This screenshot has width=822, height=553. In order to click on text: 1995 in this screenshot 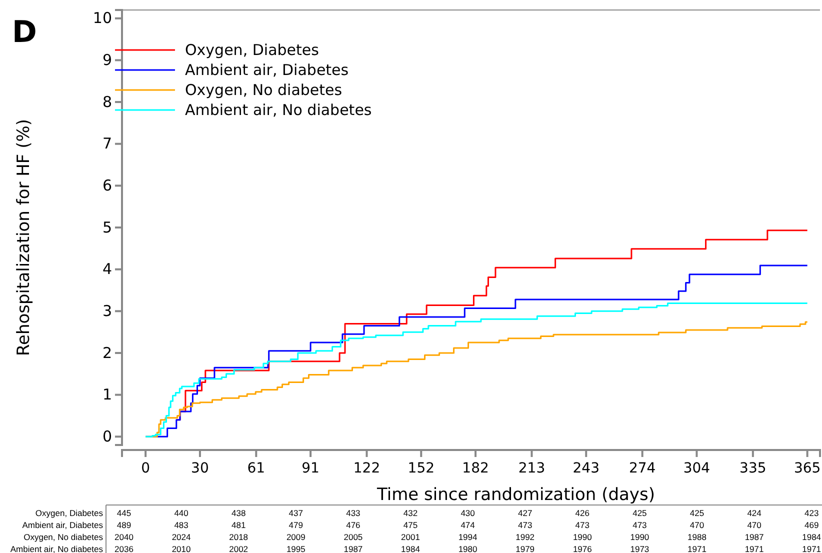, I will do `click(296, 548)`.